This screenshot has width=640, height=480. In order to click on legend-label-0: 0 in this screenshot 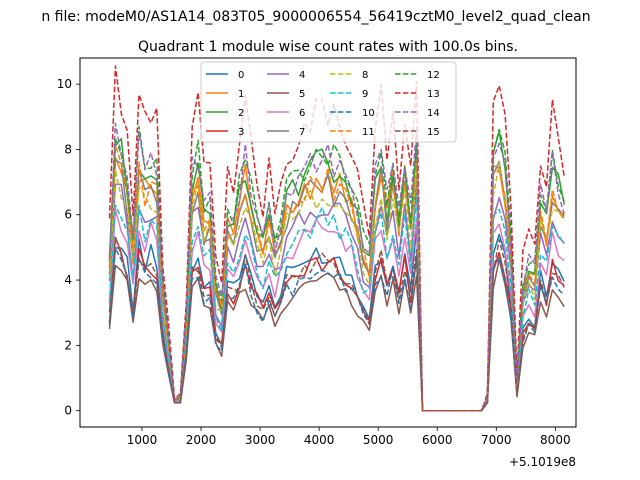, I will do `click(241, 75)`.